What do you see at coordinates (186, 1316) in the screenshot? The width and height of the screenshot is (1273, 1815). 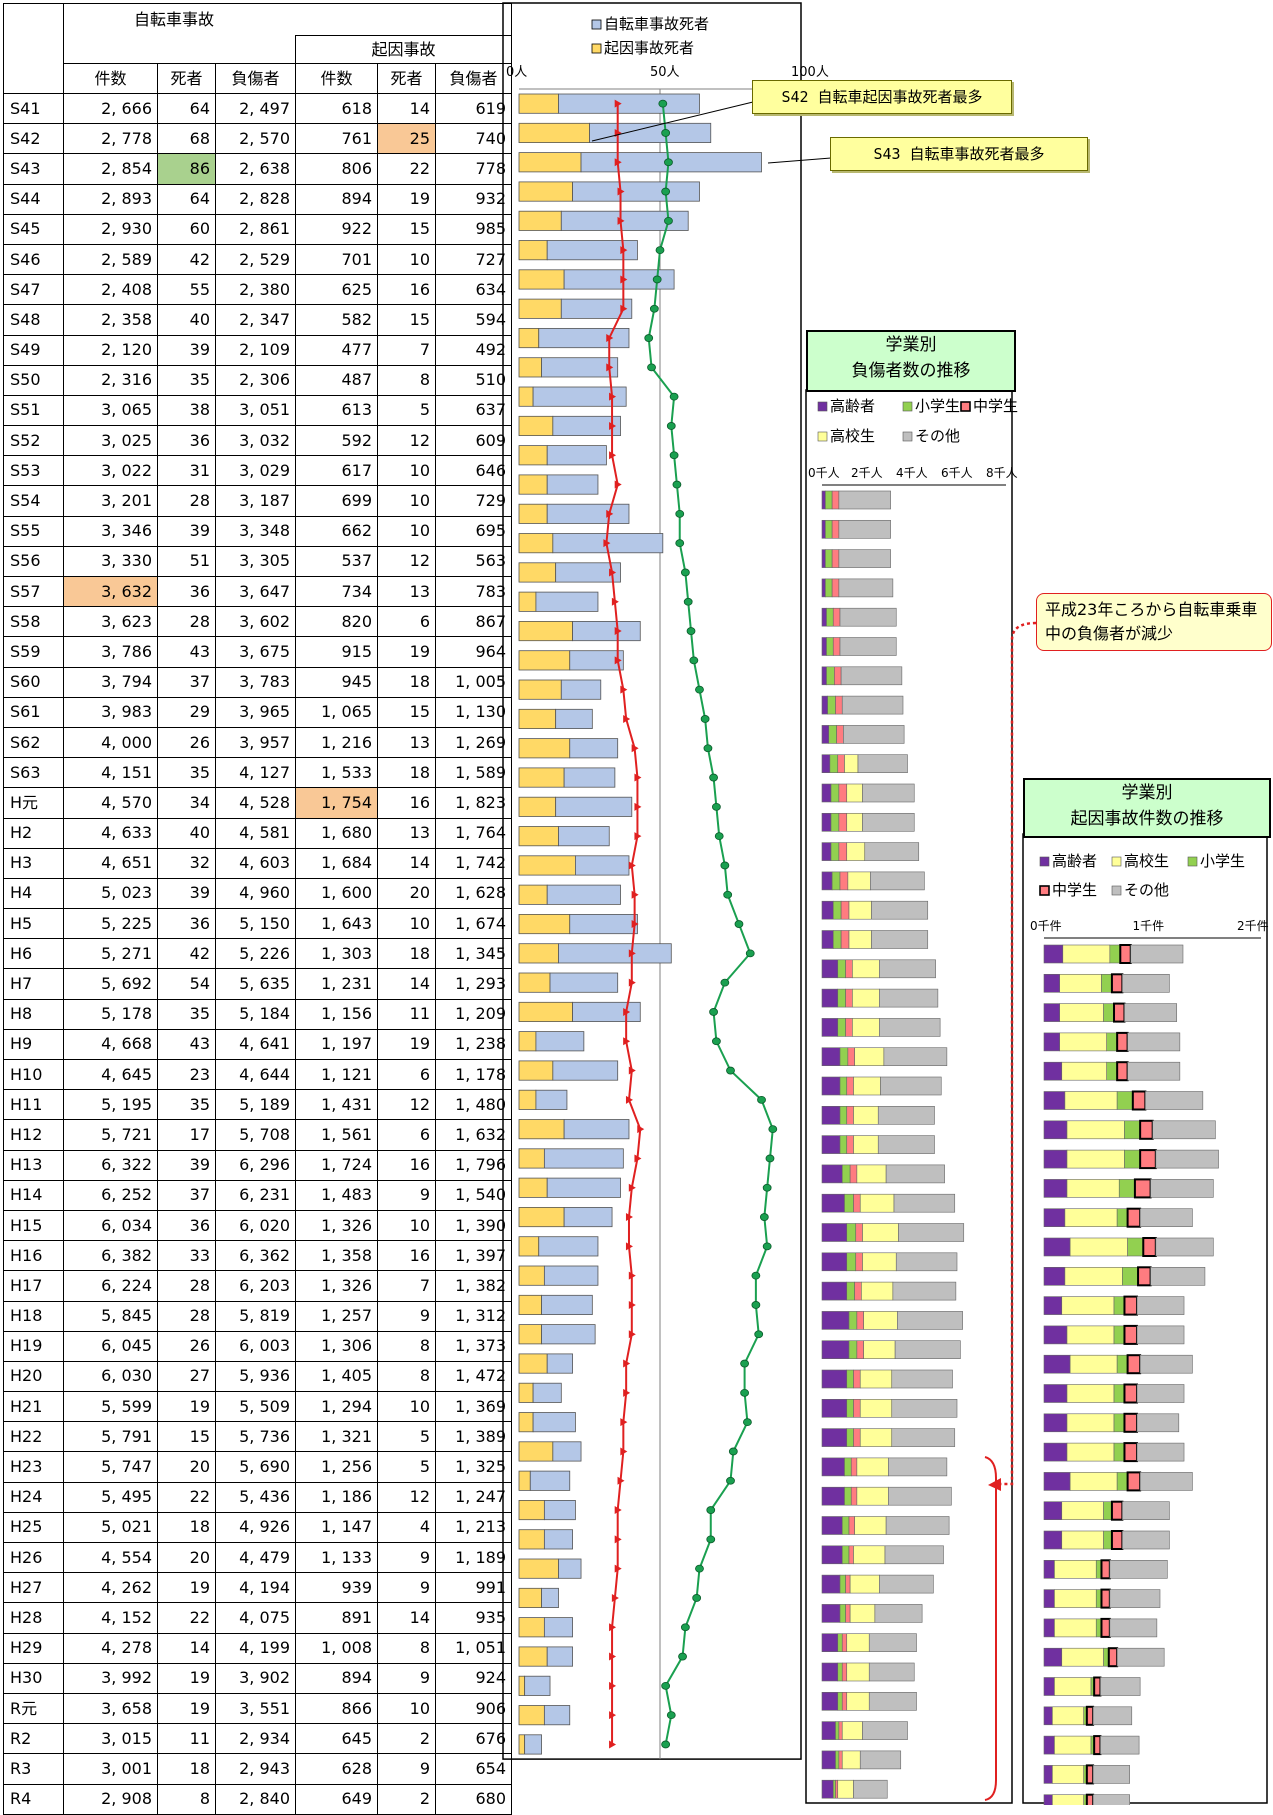 I see `value-cell: 28` at bounding box center [186, 1316].